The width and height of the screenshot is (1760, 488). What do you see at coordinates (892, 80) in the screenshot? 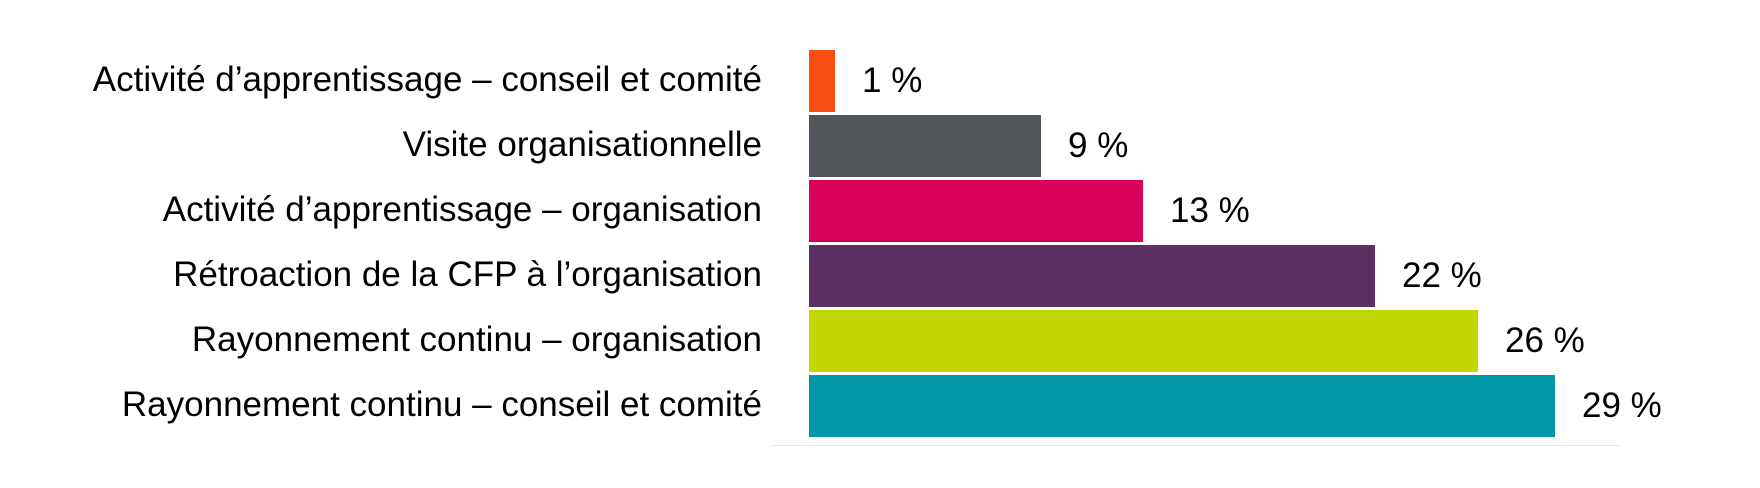
I see `value-label: 1 %` at bounding box center [892, 80].